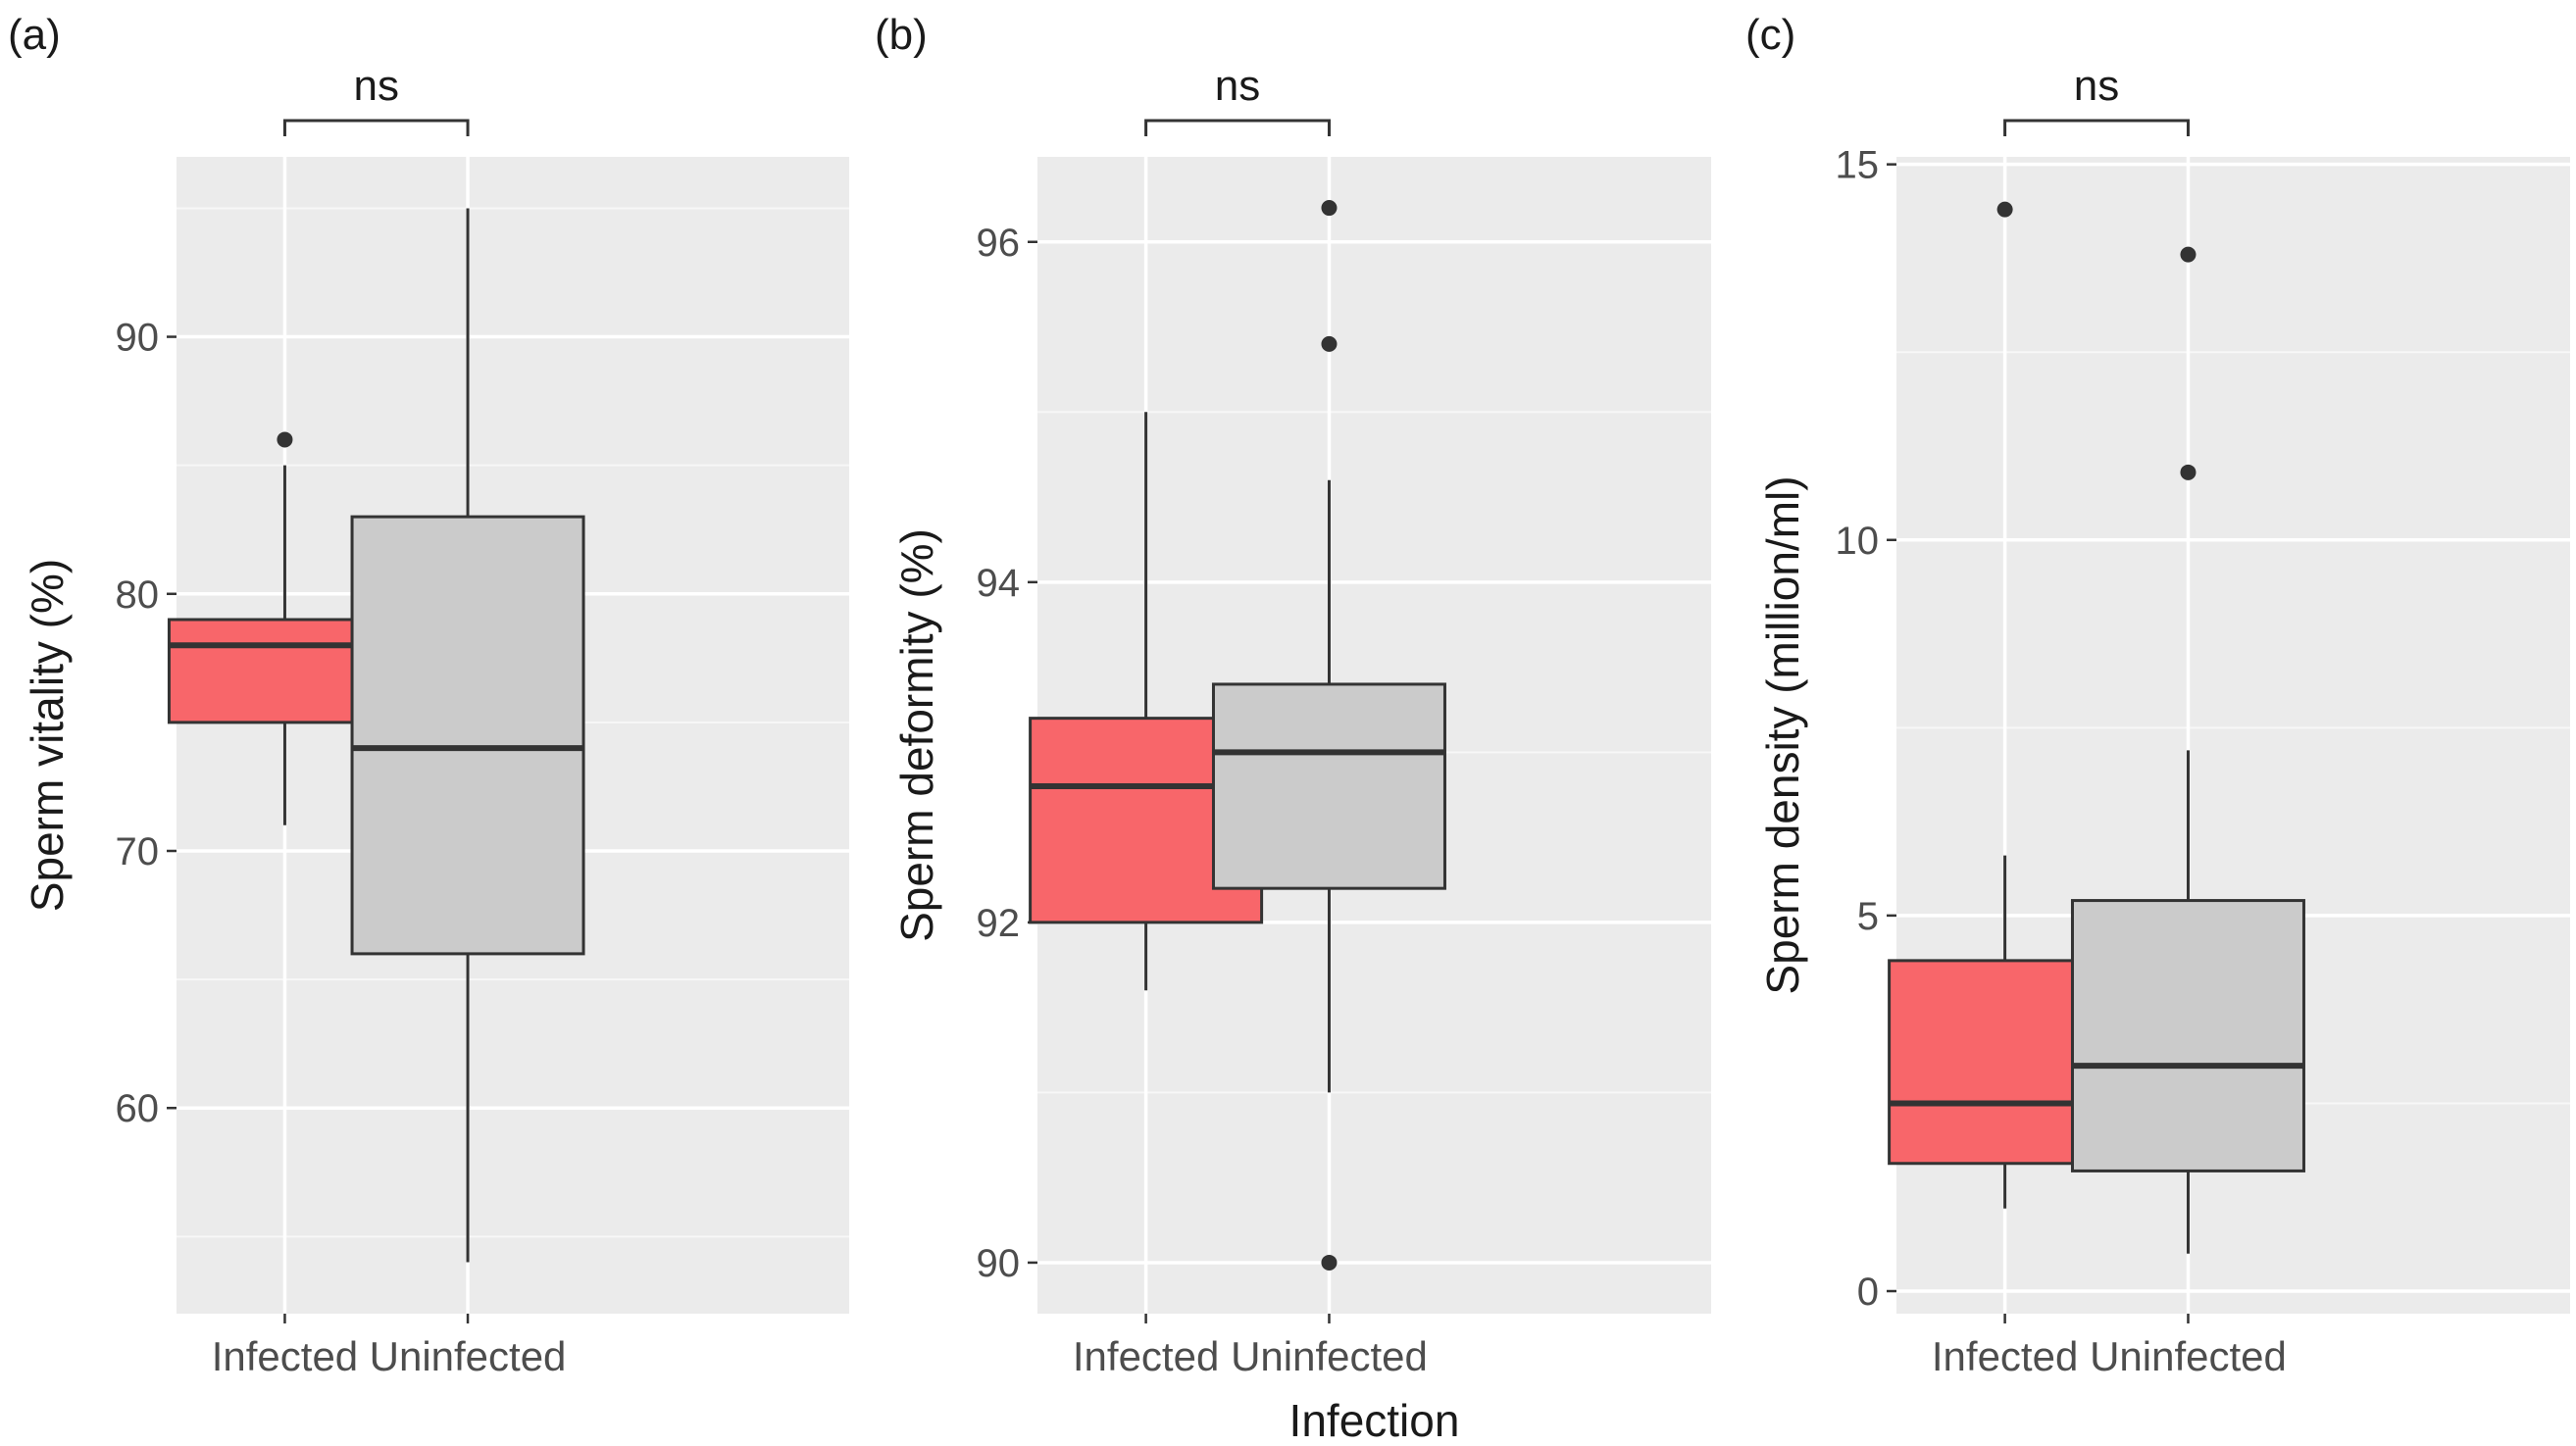 Image resolution: width=2576 pixels, height=1446 pixels. I want to click on y-tick-label: 10, so click(1858, 541).